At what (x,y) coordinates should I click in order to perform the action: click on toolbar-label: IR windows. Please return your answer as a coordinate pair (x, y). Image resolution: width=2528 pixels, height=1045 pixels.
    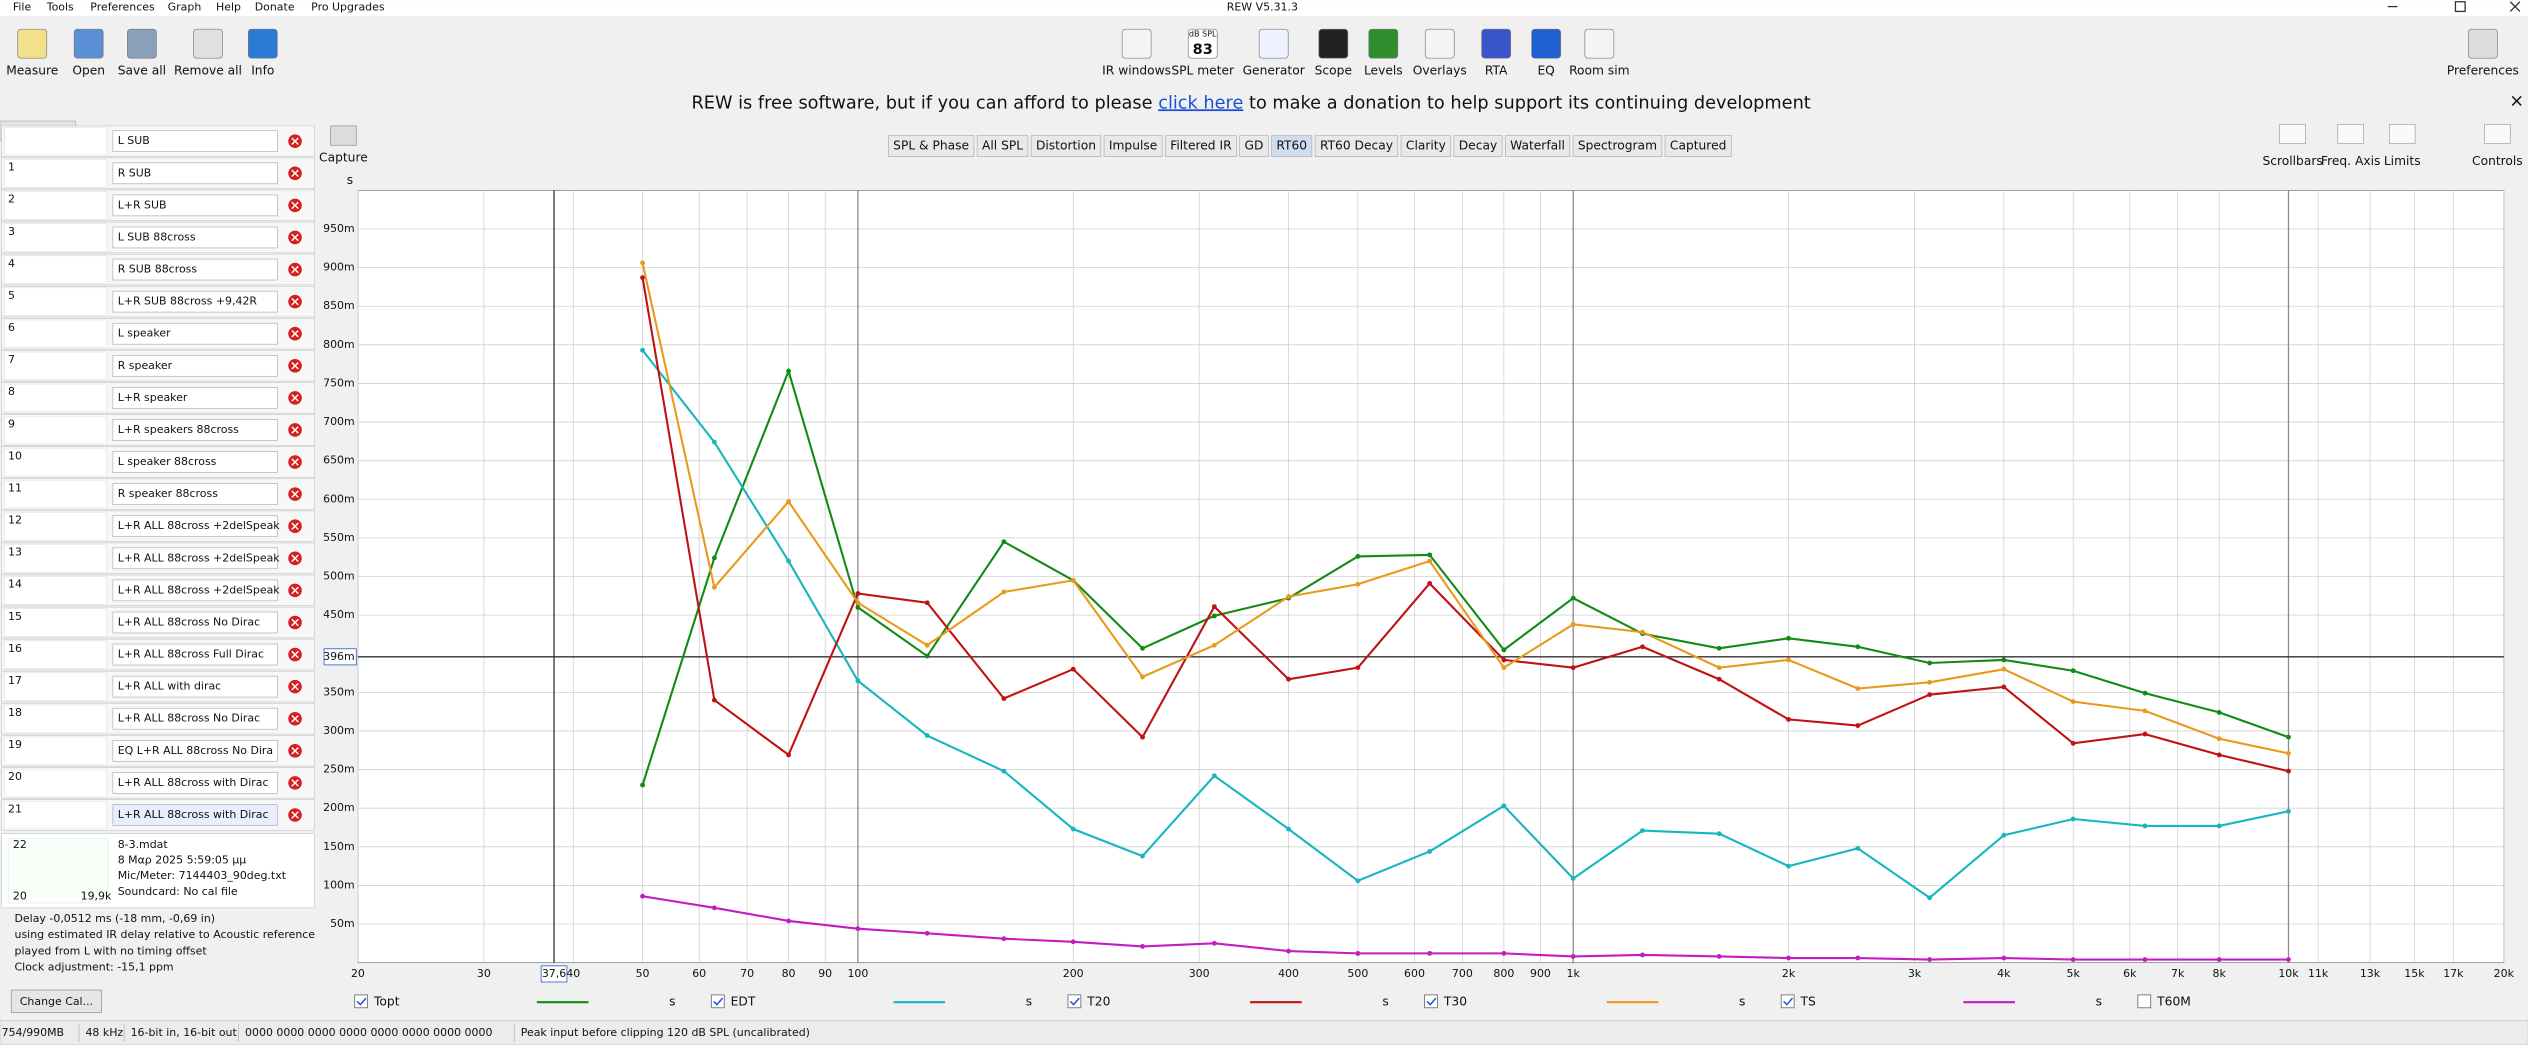
    Looking at the image, I should click on (1136, 71).